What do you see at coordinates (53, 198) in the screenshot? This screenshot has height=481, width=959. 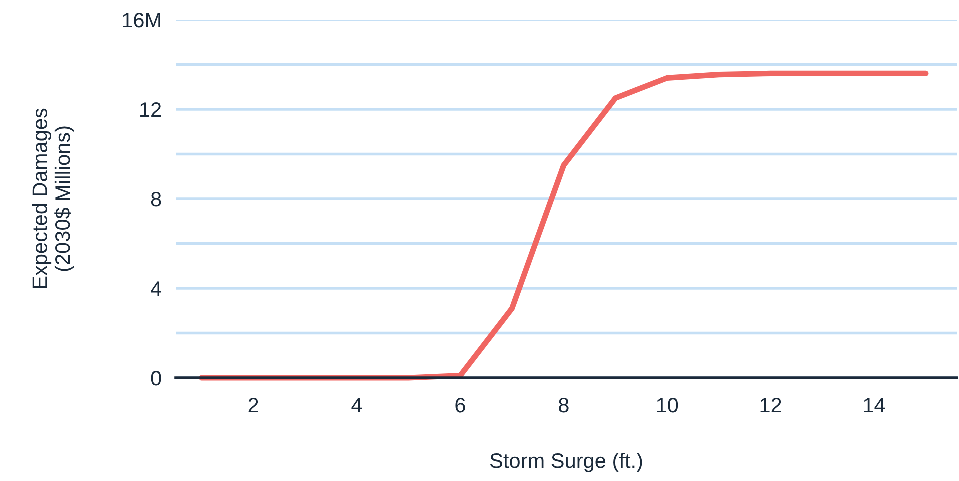 I see `y-axis-title: Expected Damages (2030$ Millions)` at bounding box center [53, 198].